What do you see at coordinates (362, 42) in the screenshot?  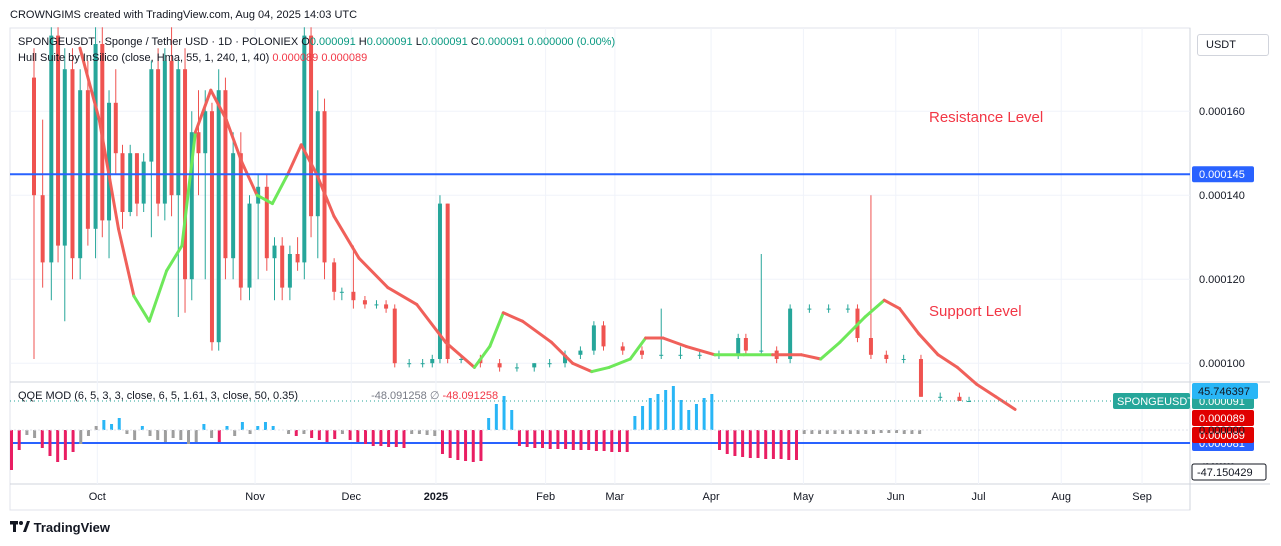 I see `high-label: H` at bounding box center [362, 42].